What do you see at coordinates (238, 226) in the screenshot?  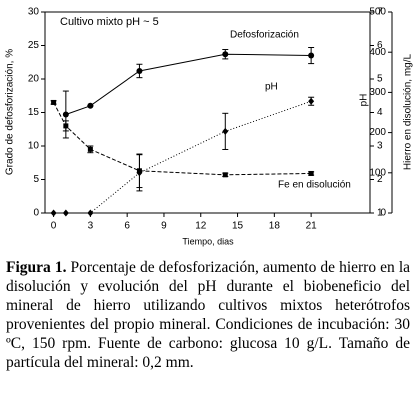 I see `x-tick-label: 15` at bounding box center [238, 226].